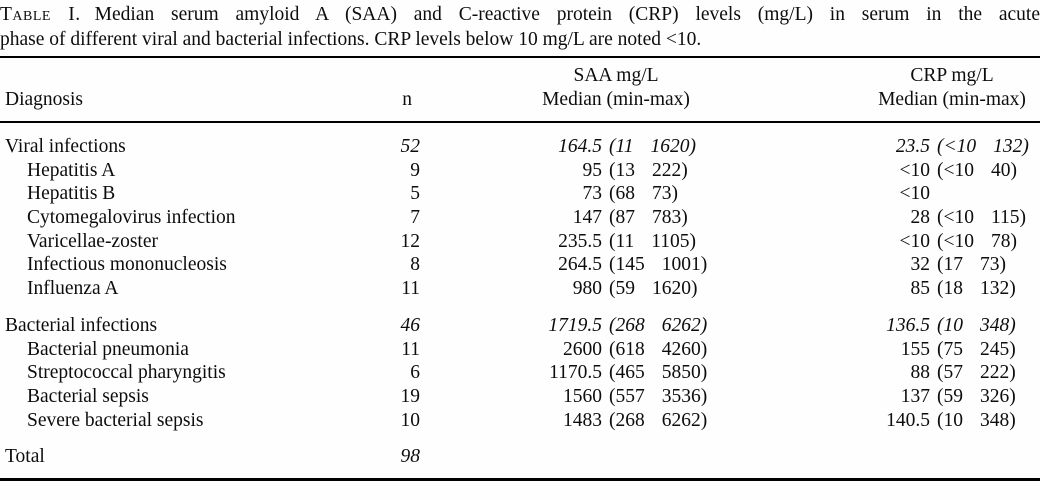  Describe the element at coordinates (81, 325) in the screenshot. I see `diagnosis-cell: Bacterial infections` at that location.